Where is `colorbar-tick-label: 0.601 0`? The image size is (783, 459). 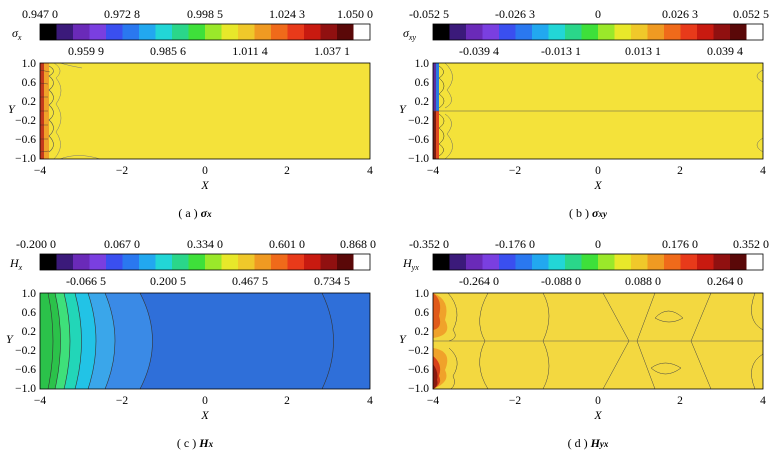 colorbar-tick-label: 0.601 0 is located at coordinates (287, 244).